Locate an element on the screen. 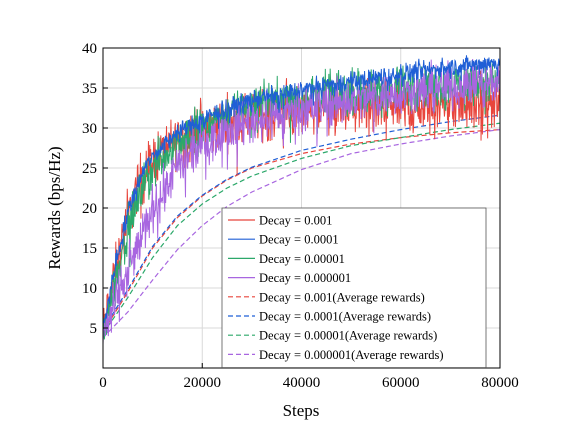 This screenshot has width=581, height=445. legend-label: Decay = 0.00001 is located at coordinates (302, 259).